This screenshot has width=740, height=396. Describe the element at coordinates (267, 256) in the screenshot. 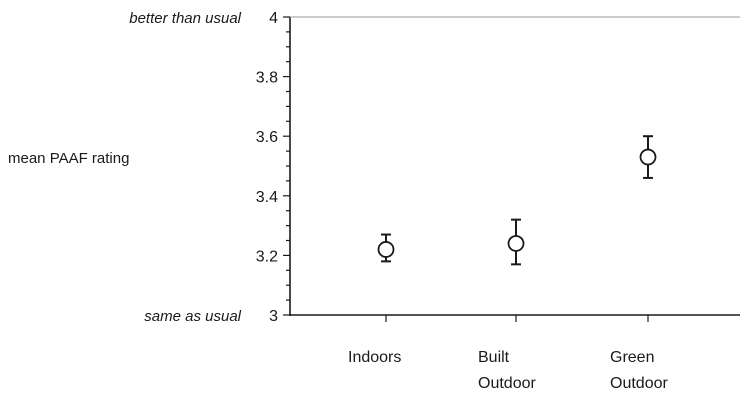

I see `y-tick-label: 3.2` at that location.